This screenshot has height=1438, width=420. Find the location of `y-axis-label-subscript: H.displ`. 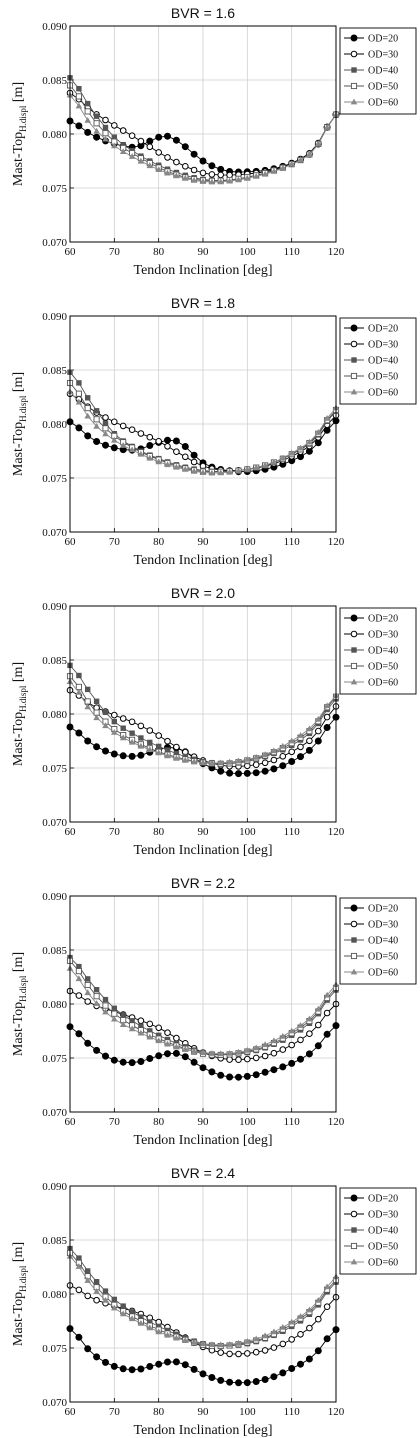

y-axis-label-subscript: H.displ is located at coordinates (23, 408).